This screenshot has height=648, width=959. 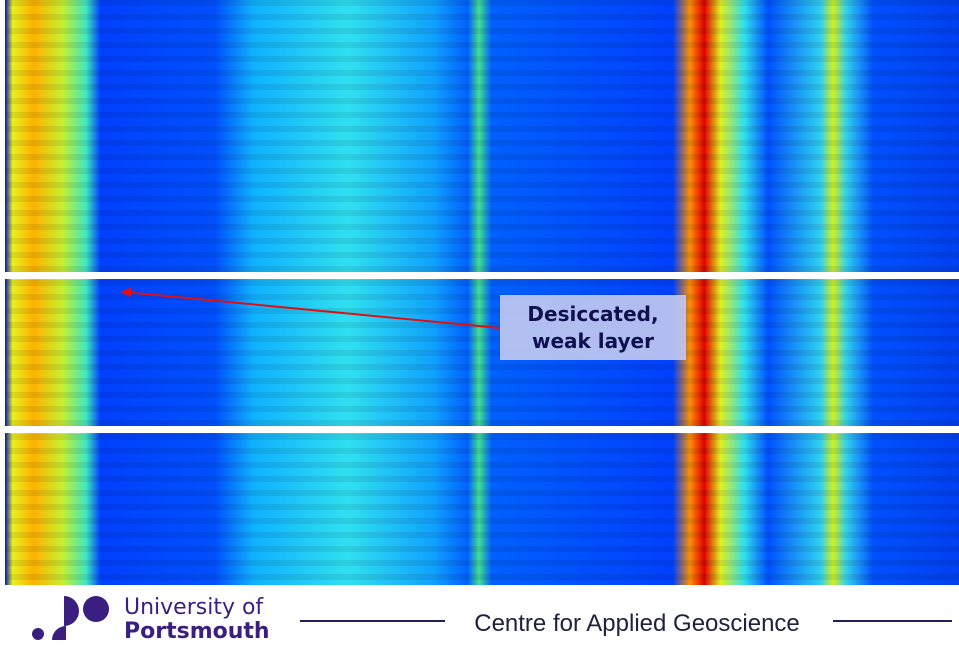 I want to click on callout-text: Desiccated,, so click(x=592, y=314).